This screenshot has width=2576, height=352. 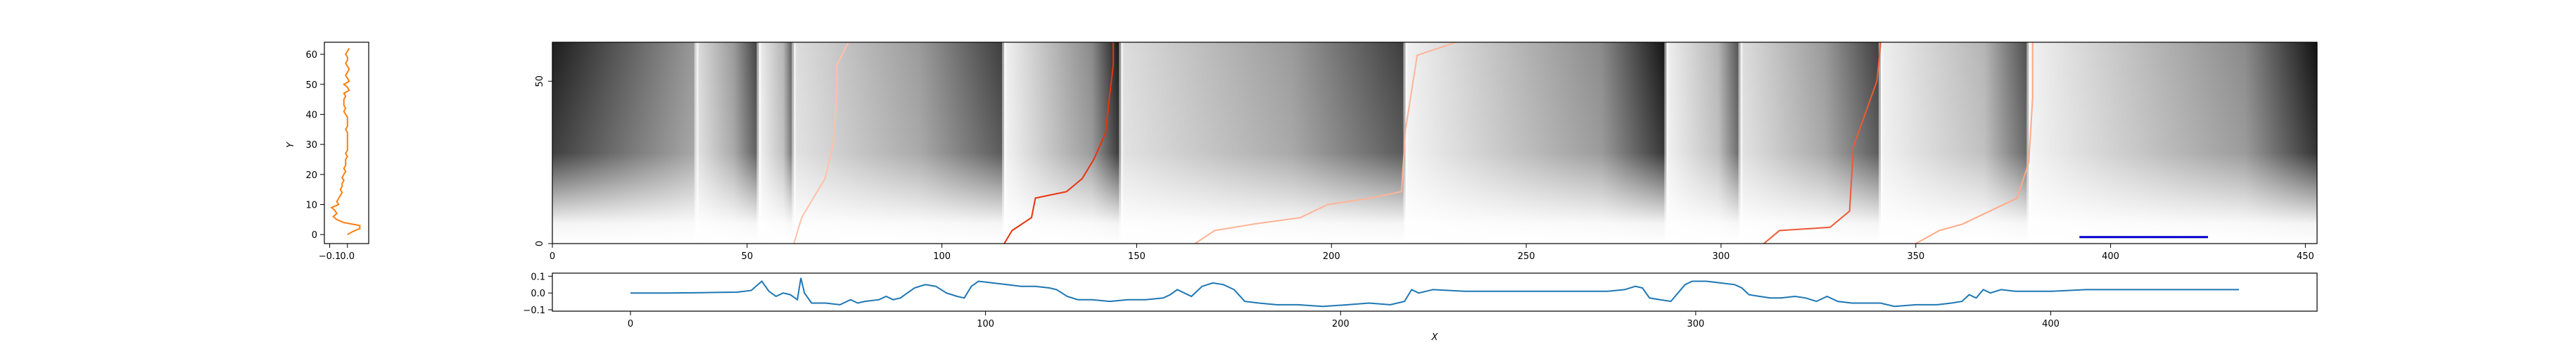 What do you see at coordinates (540, 81) in the screenshot?
I see `main-ytick-label: 50` at bounding box center [540, 81].